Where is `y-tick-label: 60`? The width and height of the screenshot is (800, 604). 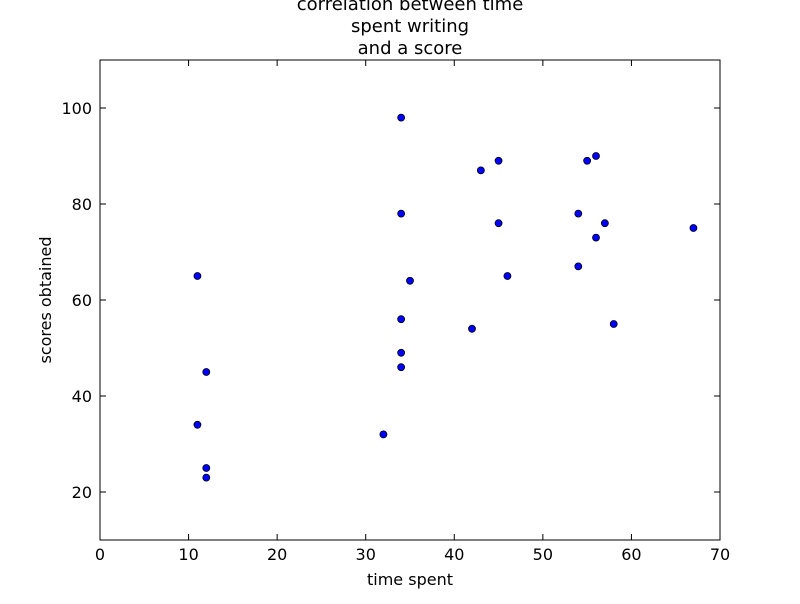
y-tick-label: 60 is located at coordinates (82, 300).